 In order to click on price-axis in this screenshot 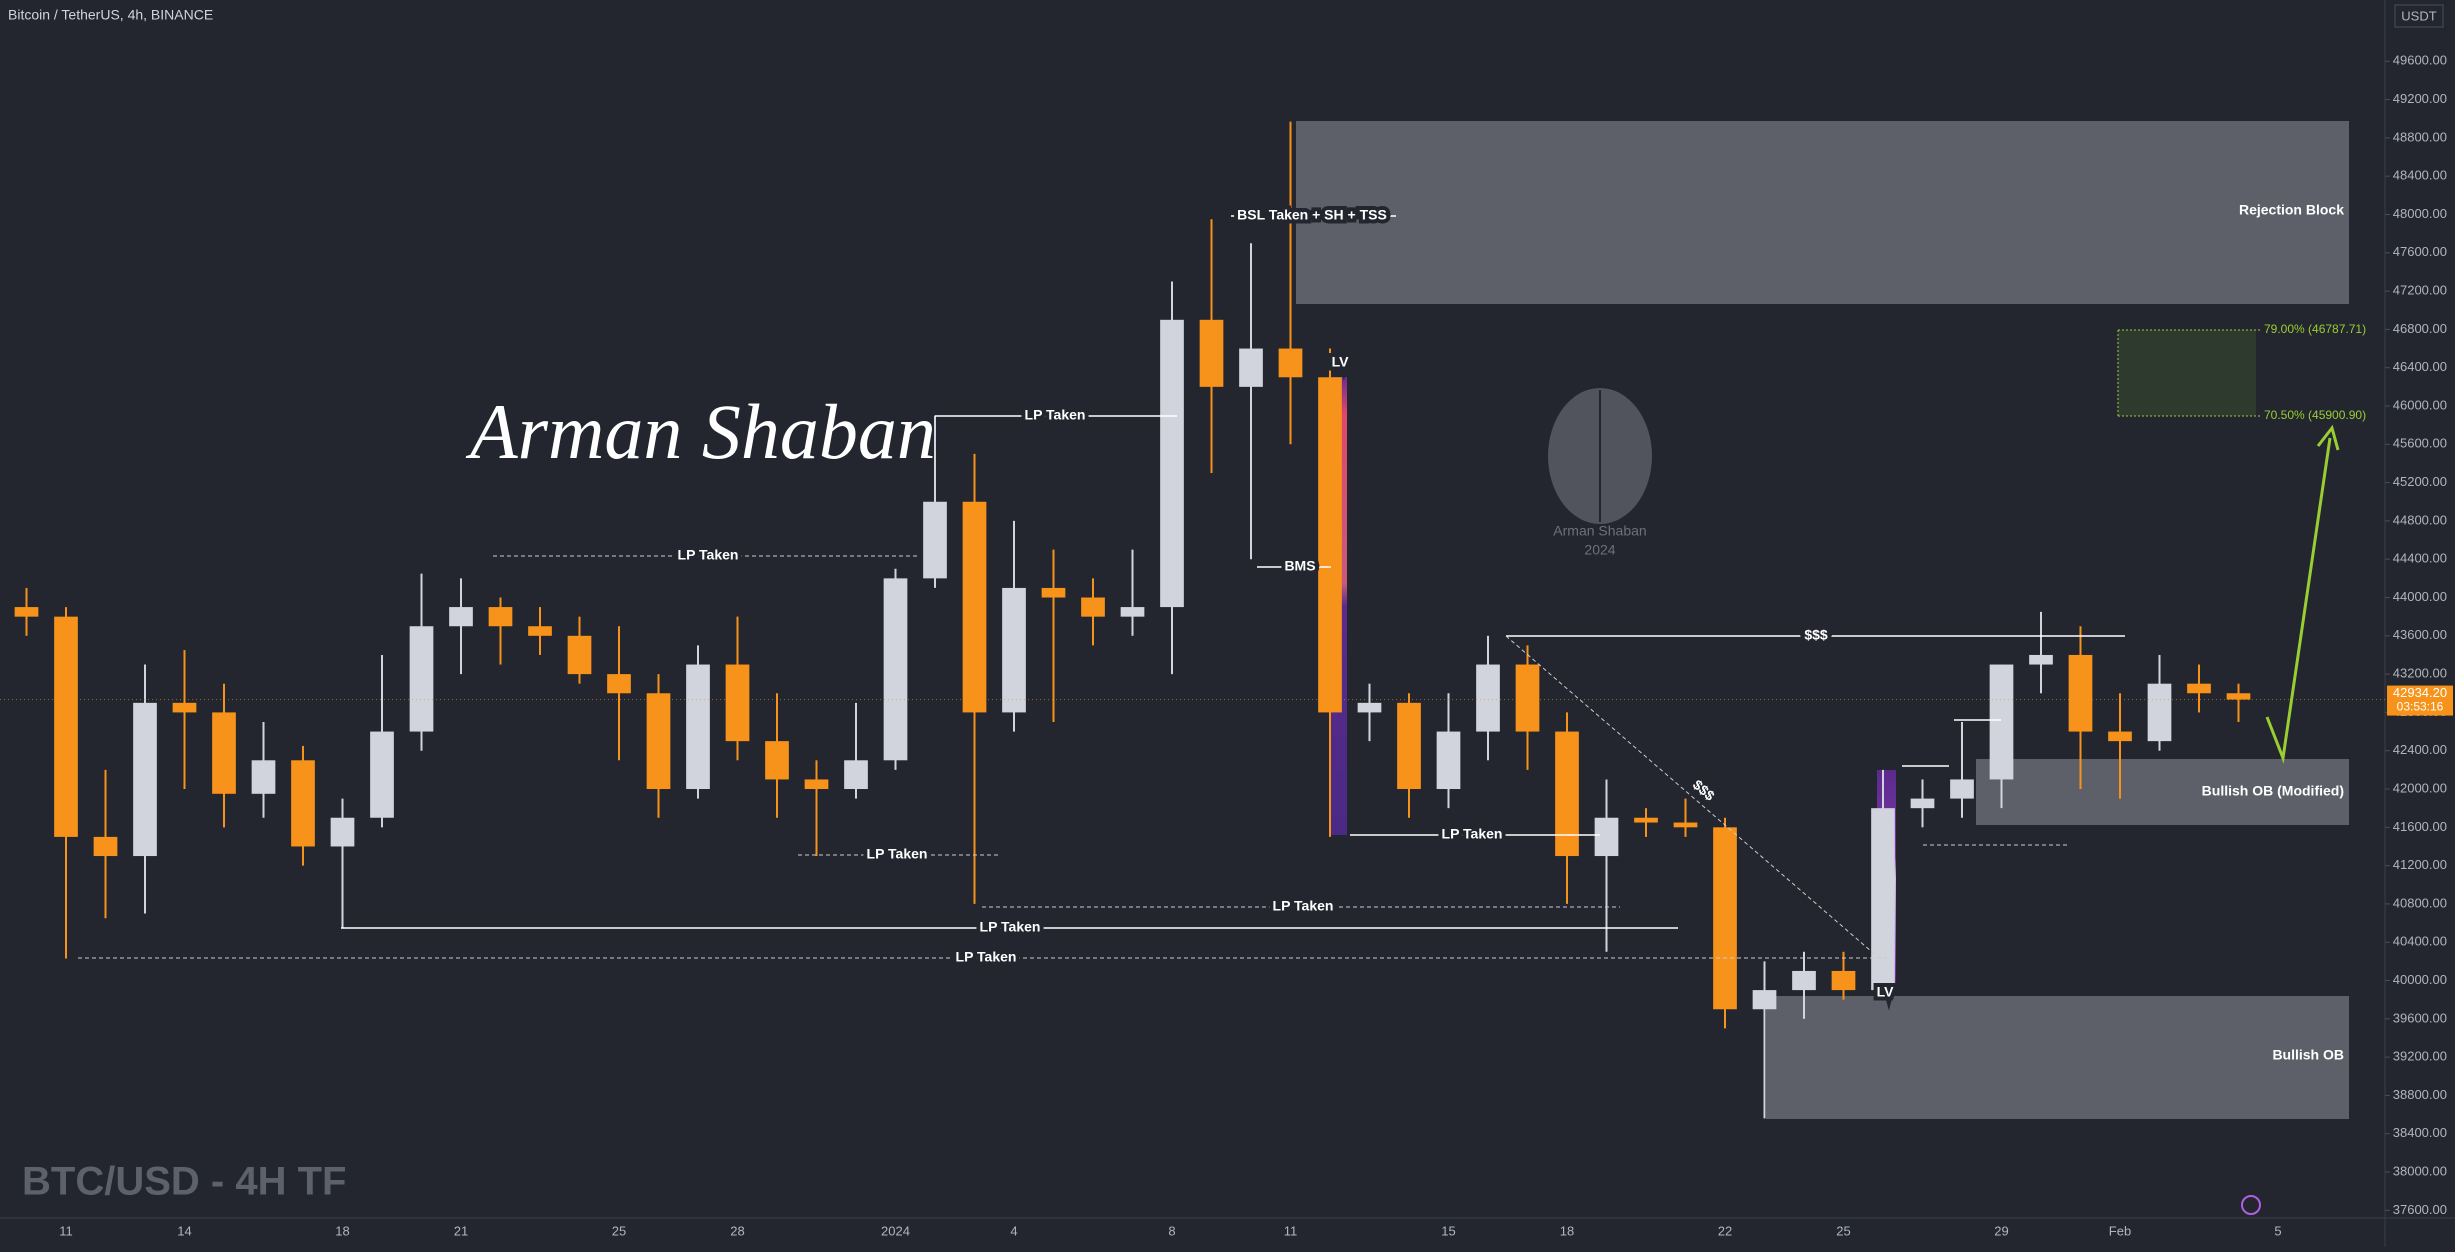, I will do `click(2420, 623)`.